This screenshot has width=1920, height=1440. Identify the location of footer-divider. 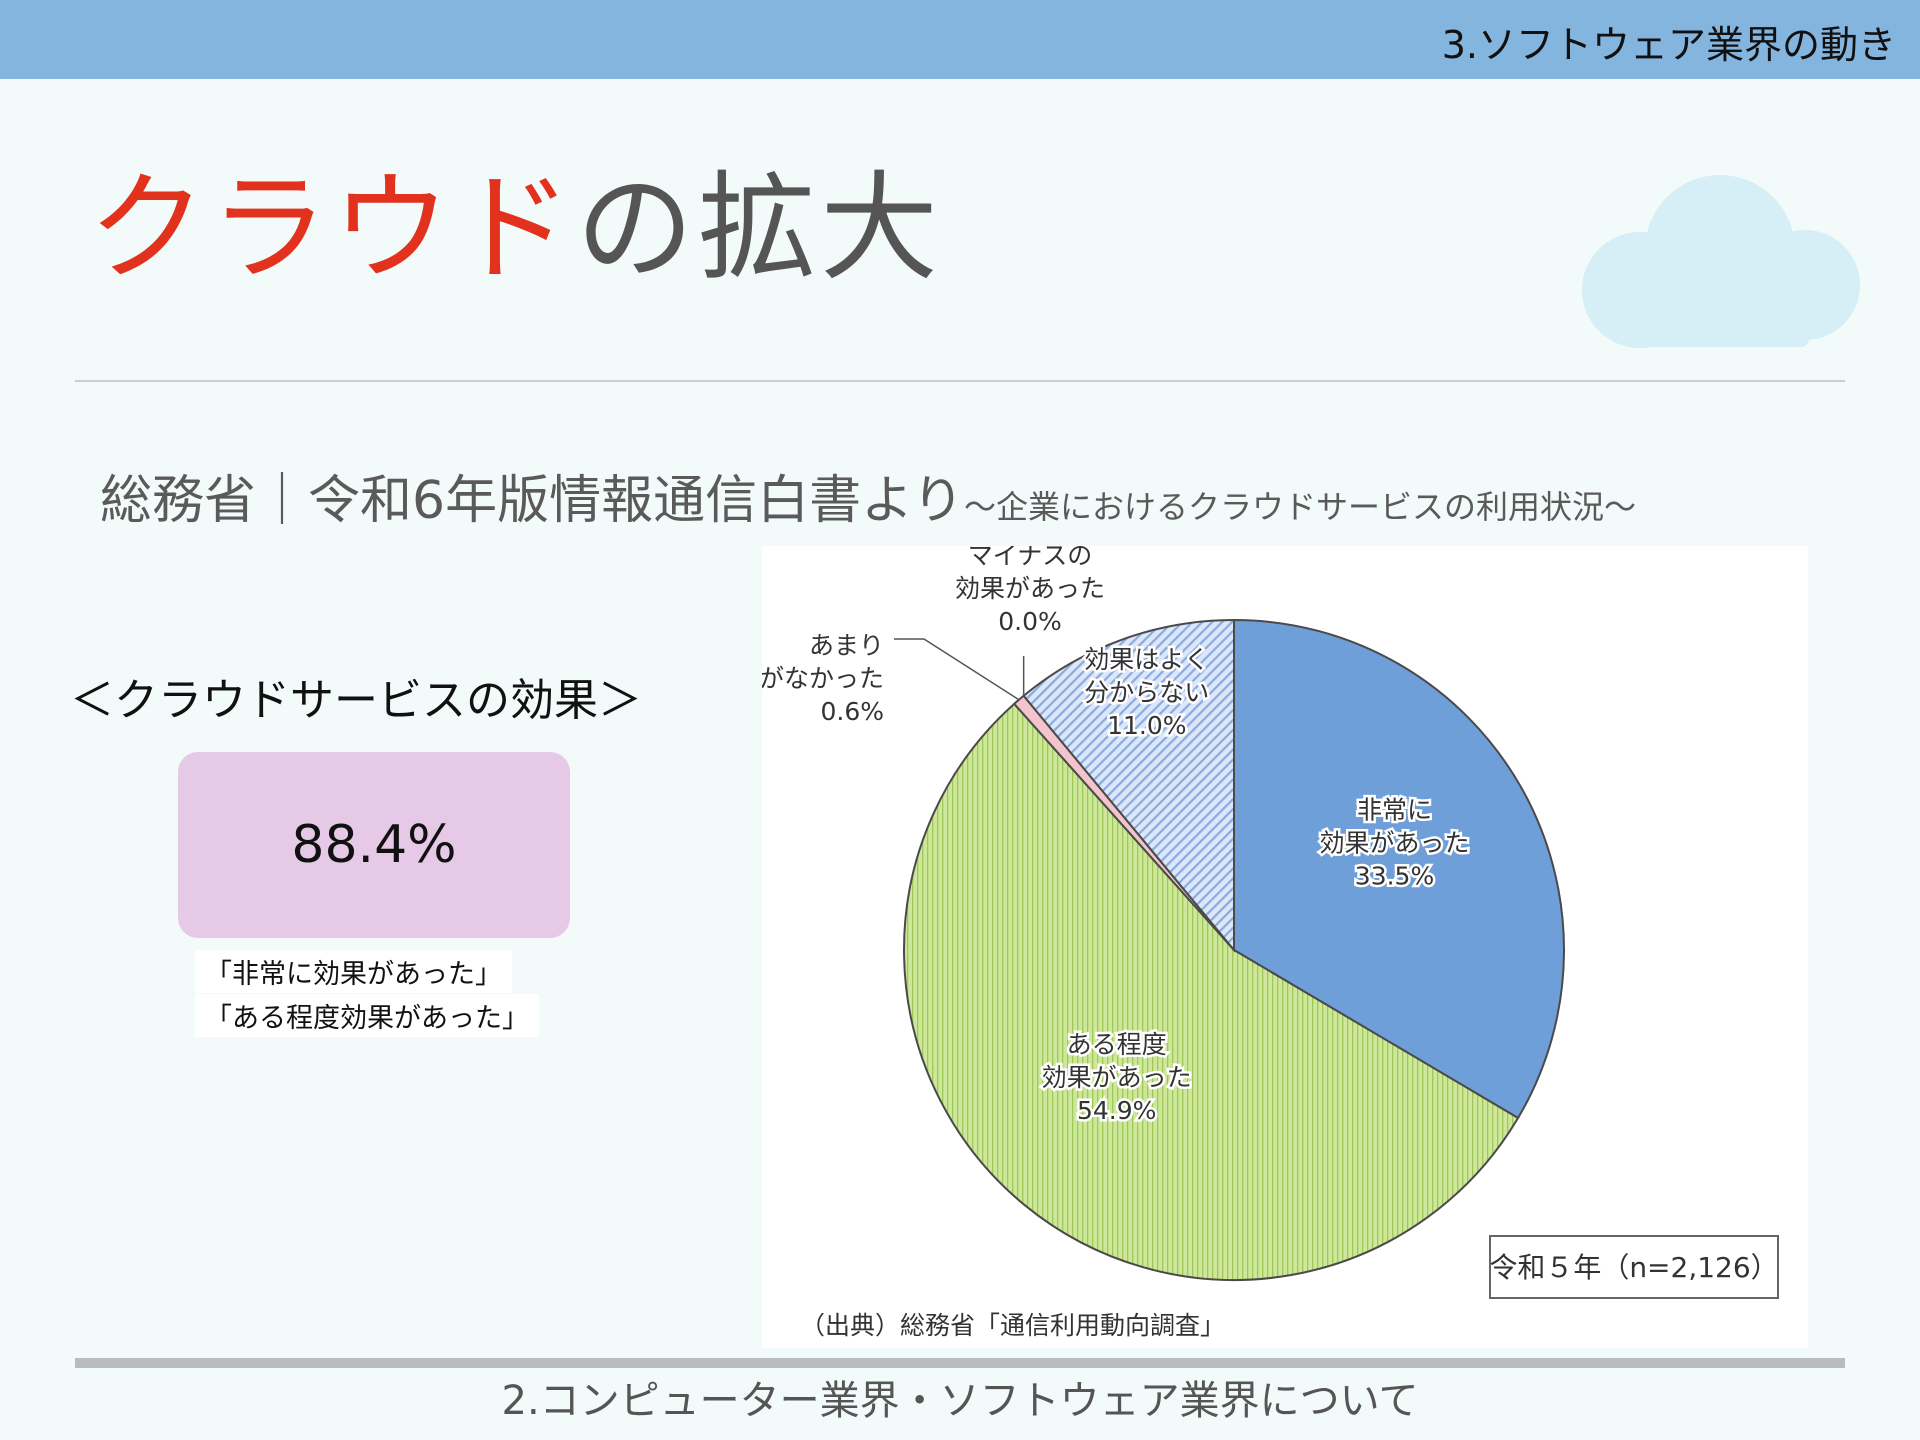
(960, 1363).